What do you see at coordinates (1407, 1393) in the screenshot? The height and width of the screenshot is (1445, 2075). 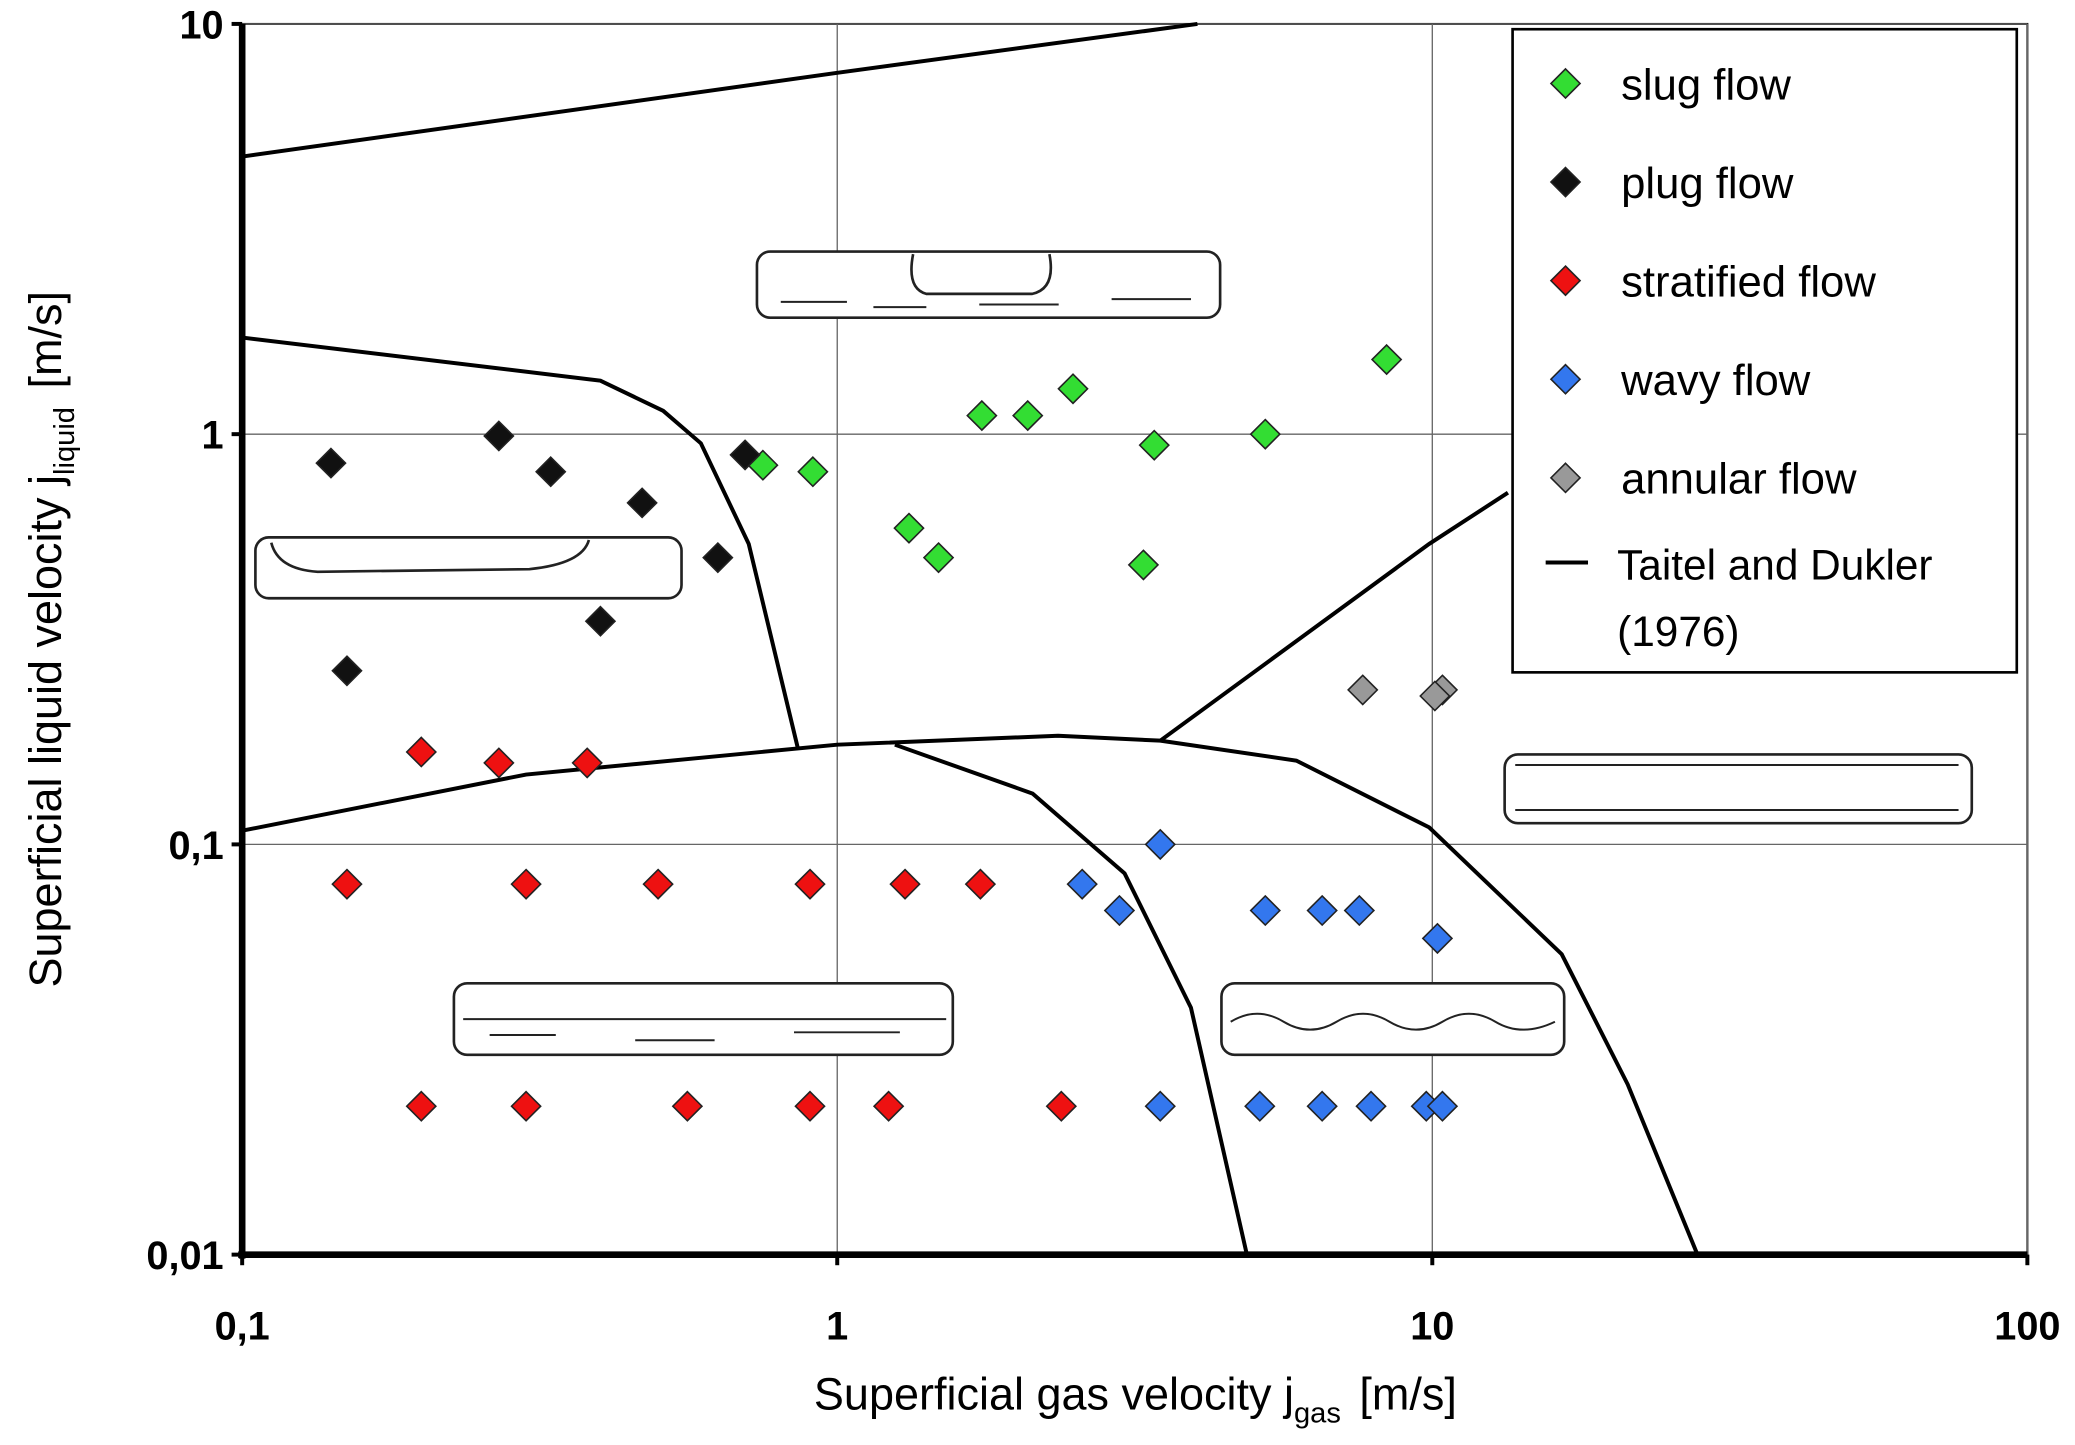 I see `x-label-unit: [m/s]` at bounding box center [1407, 1393].